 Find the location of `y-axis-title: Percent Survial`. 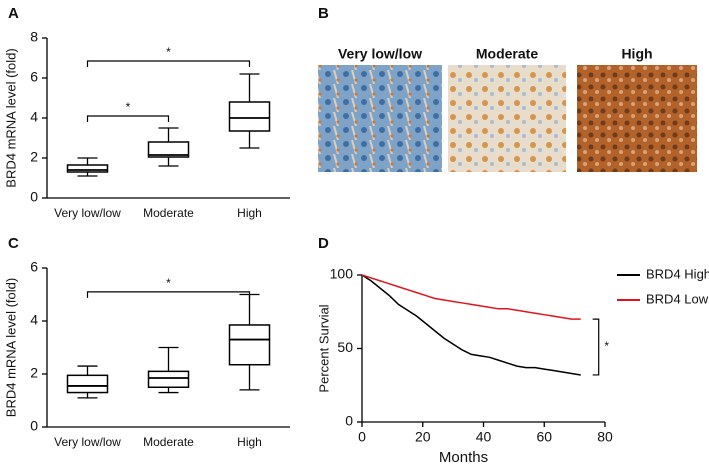

y-axis-title: Percent Survial is located at coordinates (323, 348).